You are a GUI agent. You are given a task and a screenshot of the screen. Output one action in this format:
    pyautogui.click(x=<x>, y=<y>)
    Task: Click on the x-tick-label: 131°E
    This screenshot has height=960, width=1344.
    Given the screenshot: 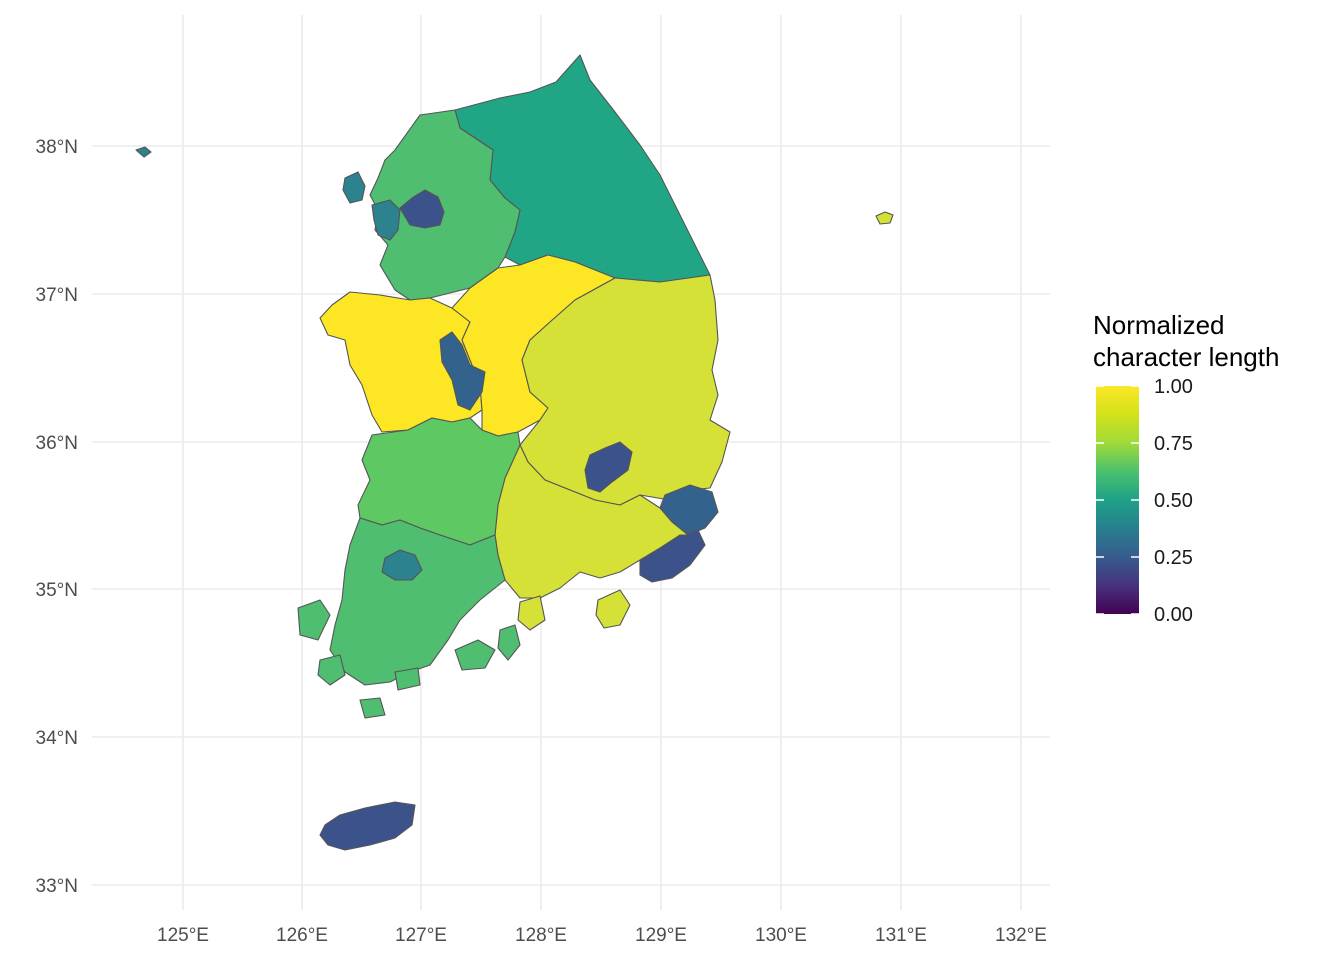 What is the action you would take?
    pyautogui.click(x=901, y=935)
    